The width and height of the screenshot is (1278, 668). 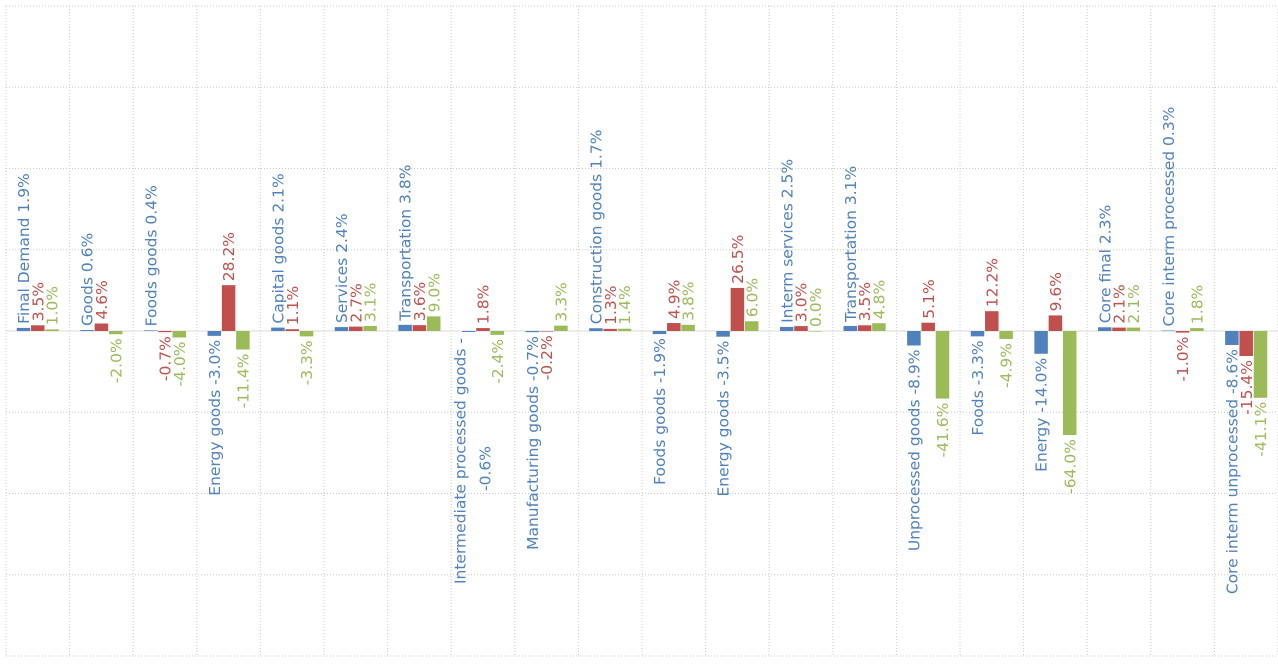 What do you see at coordinates (116, 360) in the screenshot?
I see `data-label-s3-1: -2.0%` at bounding box center [116, 360].